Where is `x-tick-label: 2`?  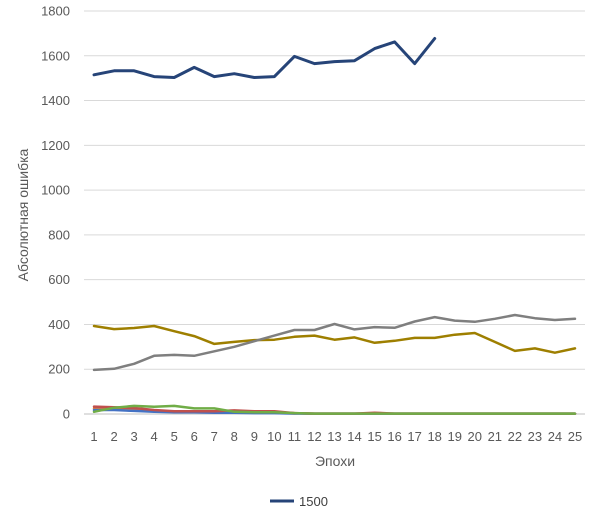
x-tick-label: 2 is located at coordinates (113, 436).